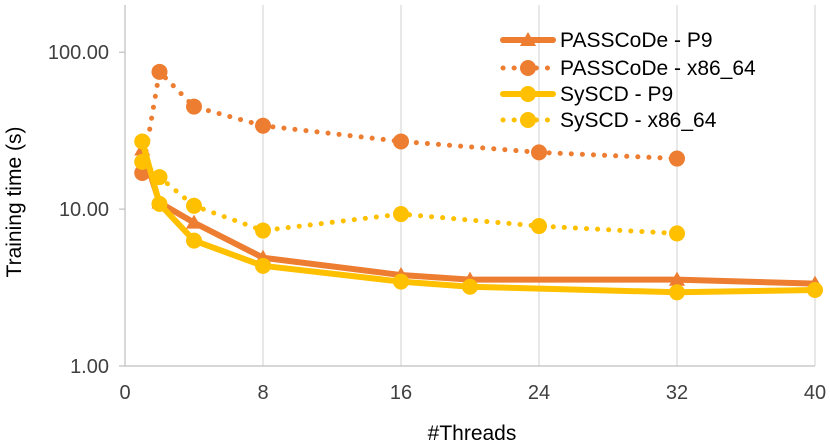  What do you see at coordinates (638, 120) in the screenshot?
I see `legend-label-syscd-x86-64: SySCD - x86_64` at bounding box center [638, 120].